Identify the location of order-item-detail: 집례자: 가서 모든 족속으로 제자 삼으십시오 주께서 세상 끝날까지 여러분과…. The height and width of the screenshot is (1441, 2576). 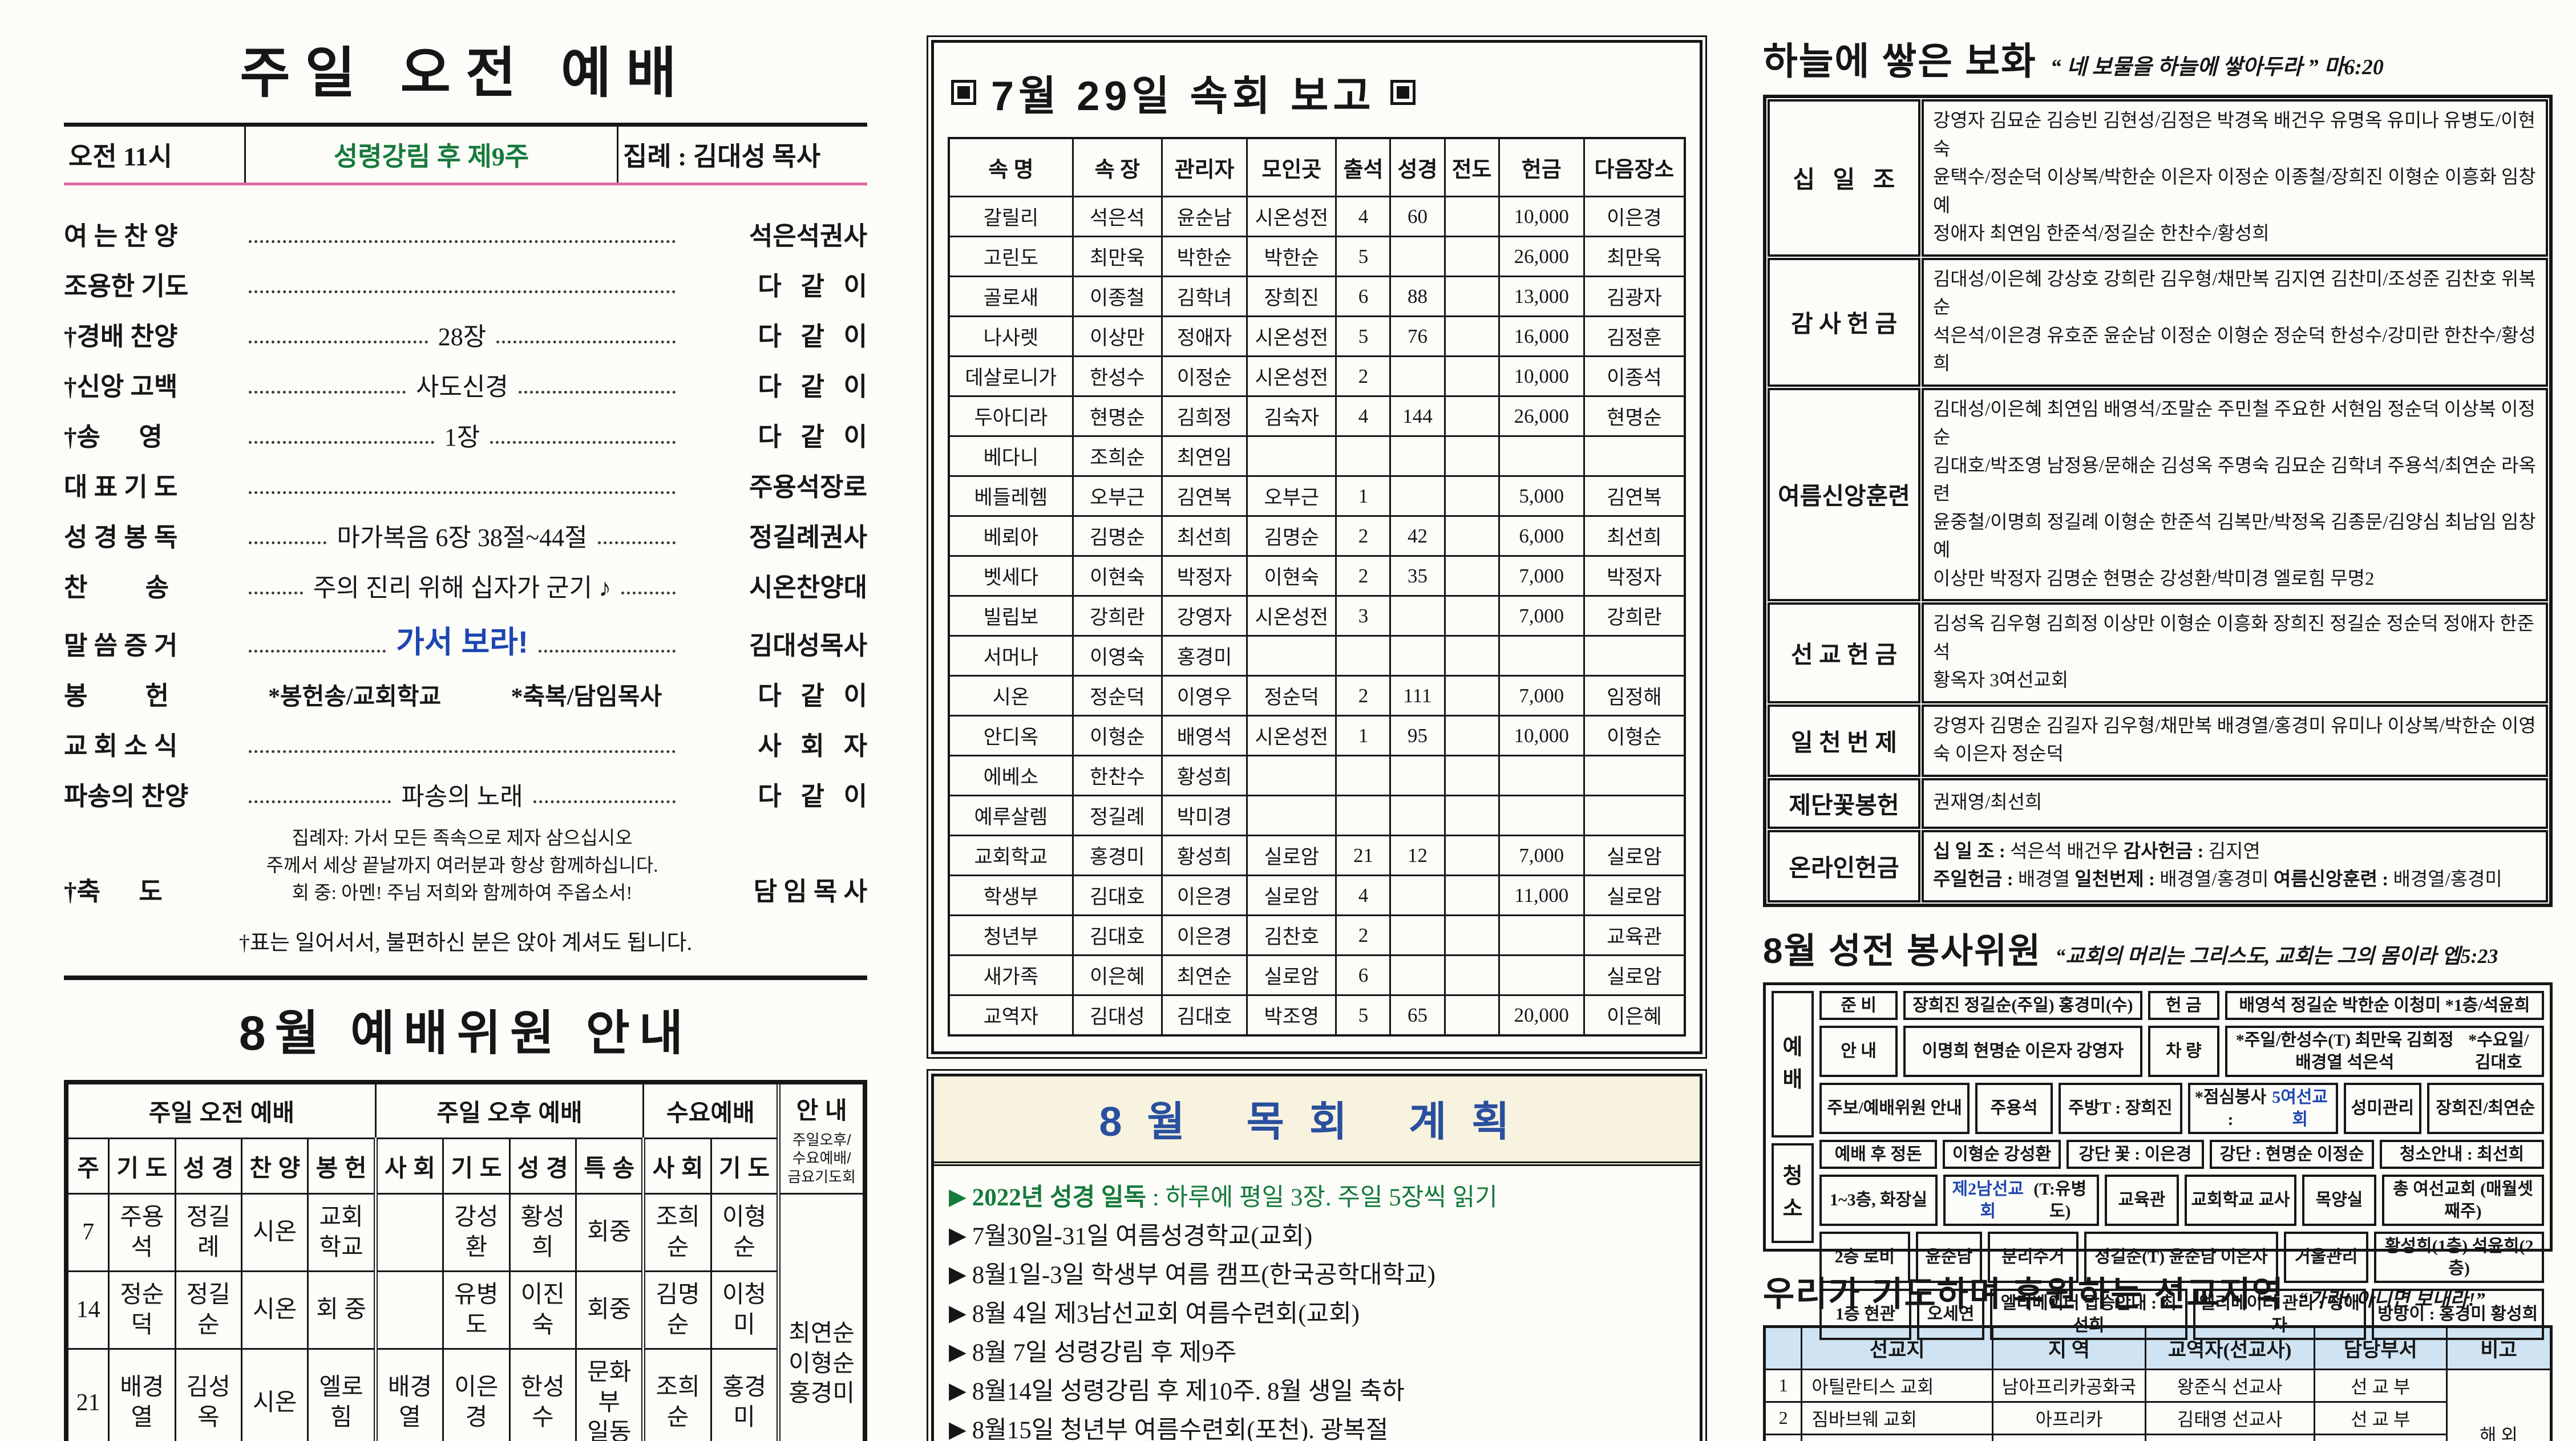
(462, 866).